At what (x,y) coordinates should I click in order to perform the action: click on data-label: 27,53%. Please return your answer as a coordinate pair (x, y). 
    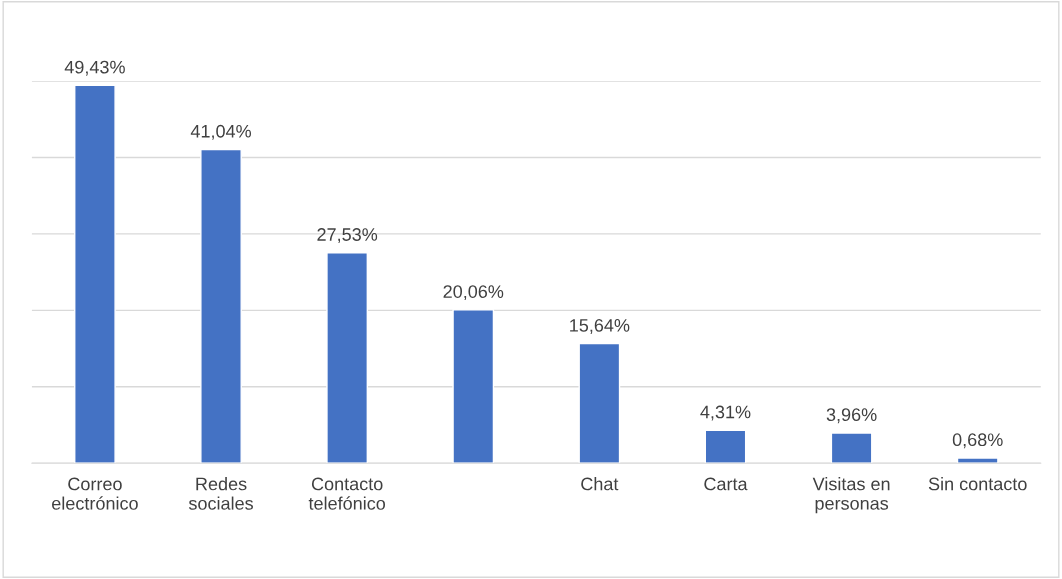
    Looking at the image, I should click on (347, 236).